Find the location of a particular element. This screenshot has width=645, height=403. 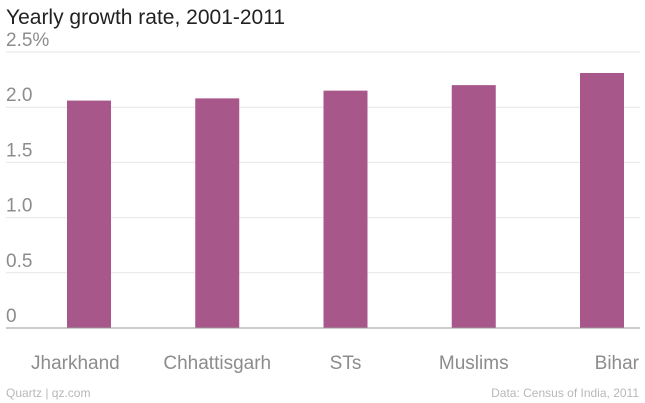

bar-jharkhand is located at coordinates (89, 214).